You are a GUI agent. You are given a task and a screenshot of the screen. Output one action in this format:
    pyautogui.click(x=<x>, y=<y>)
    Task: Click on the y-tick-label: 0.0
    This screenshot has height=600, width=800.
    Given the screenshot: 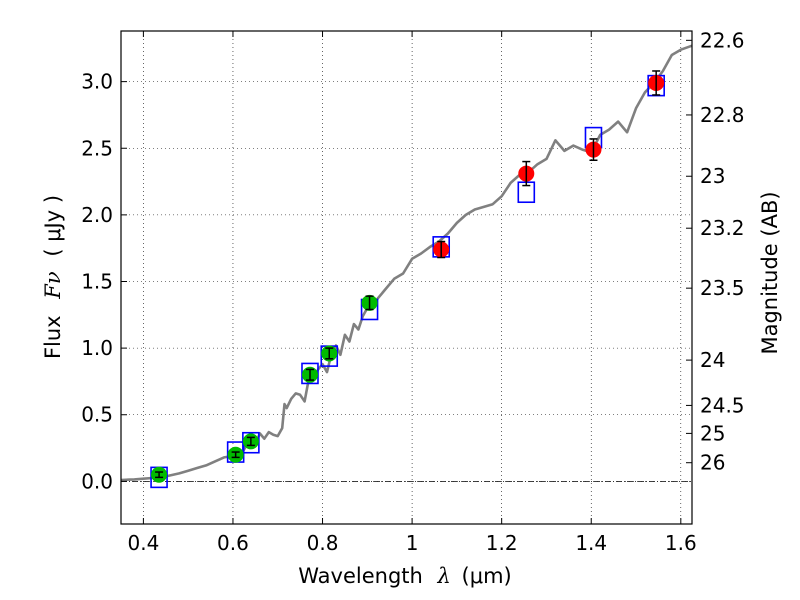 What is the action you would take?
    pyautogui.click(x=97, y=481)
    